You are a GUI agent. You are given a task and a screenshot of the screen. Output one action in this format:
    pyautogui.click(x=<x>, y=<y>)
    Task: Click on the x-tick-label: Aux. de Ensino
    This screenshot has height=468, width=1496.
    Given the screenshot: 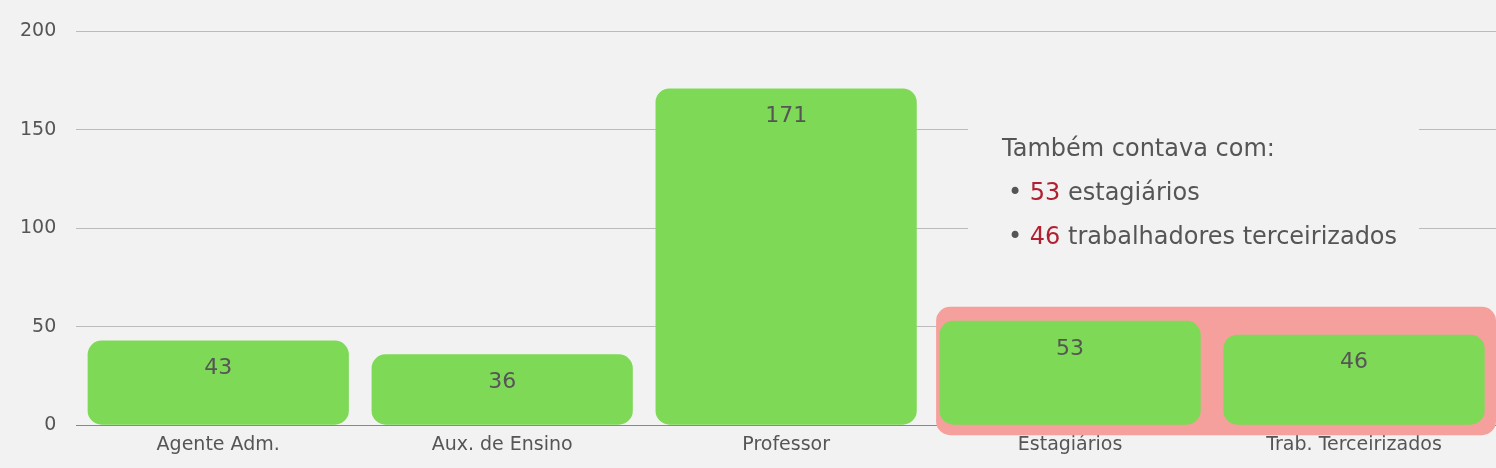 What is the action you would take?
    pyautogui.click(x=502, y=442)
    